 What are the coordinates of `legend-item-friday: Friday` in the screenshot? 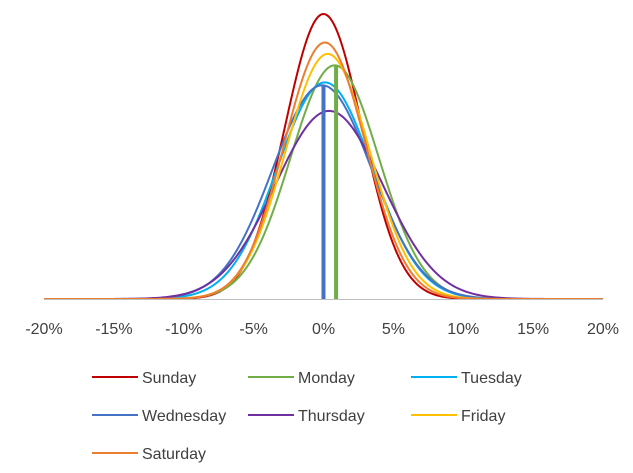 It's located at (458, 416).